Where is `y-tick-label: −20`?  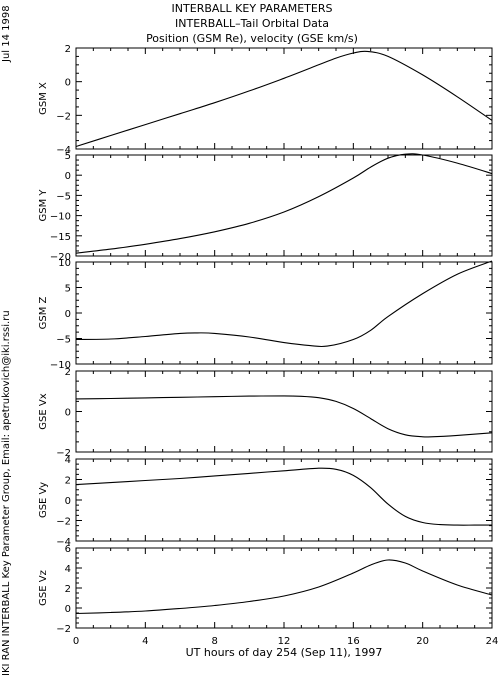
y-tick-label: −20 is located at coordinates (60, 257).